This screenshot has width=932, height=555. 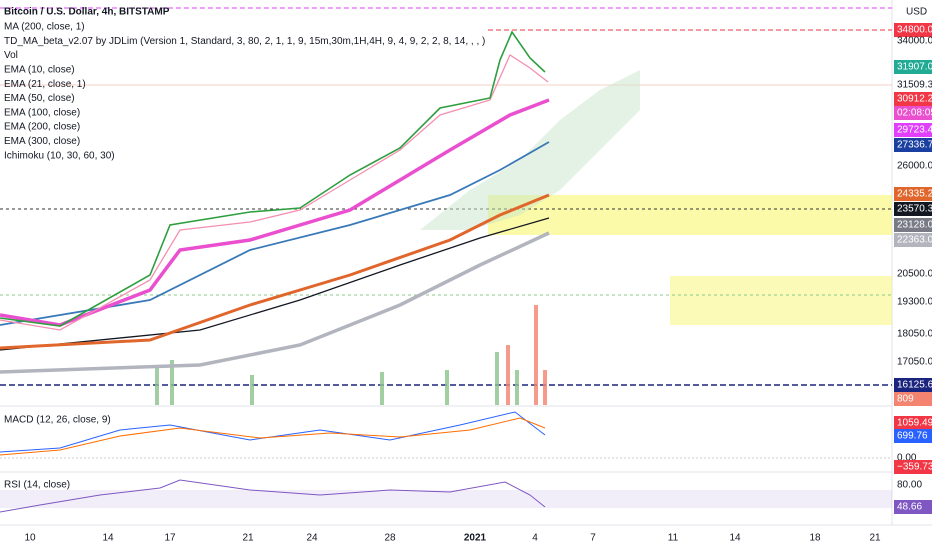 I want to click on date-label: 28, so click(x=390, y=538).